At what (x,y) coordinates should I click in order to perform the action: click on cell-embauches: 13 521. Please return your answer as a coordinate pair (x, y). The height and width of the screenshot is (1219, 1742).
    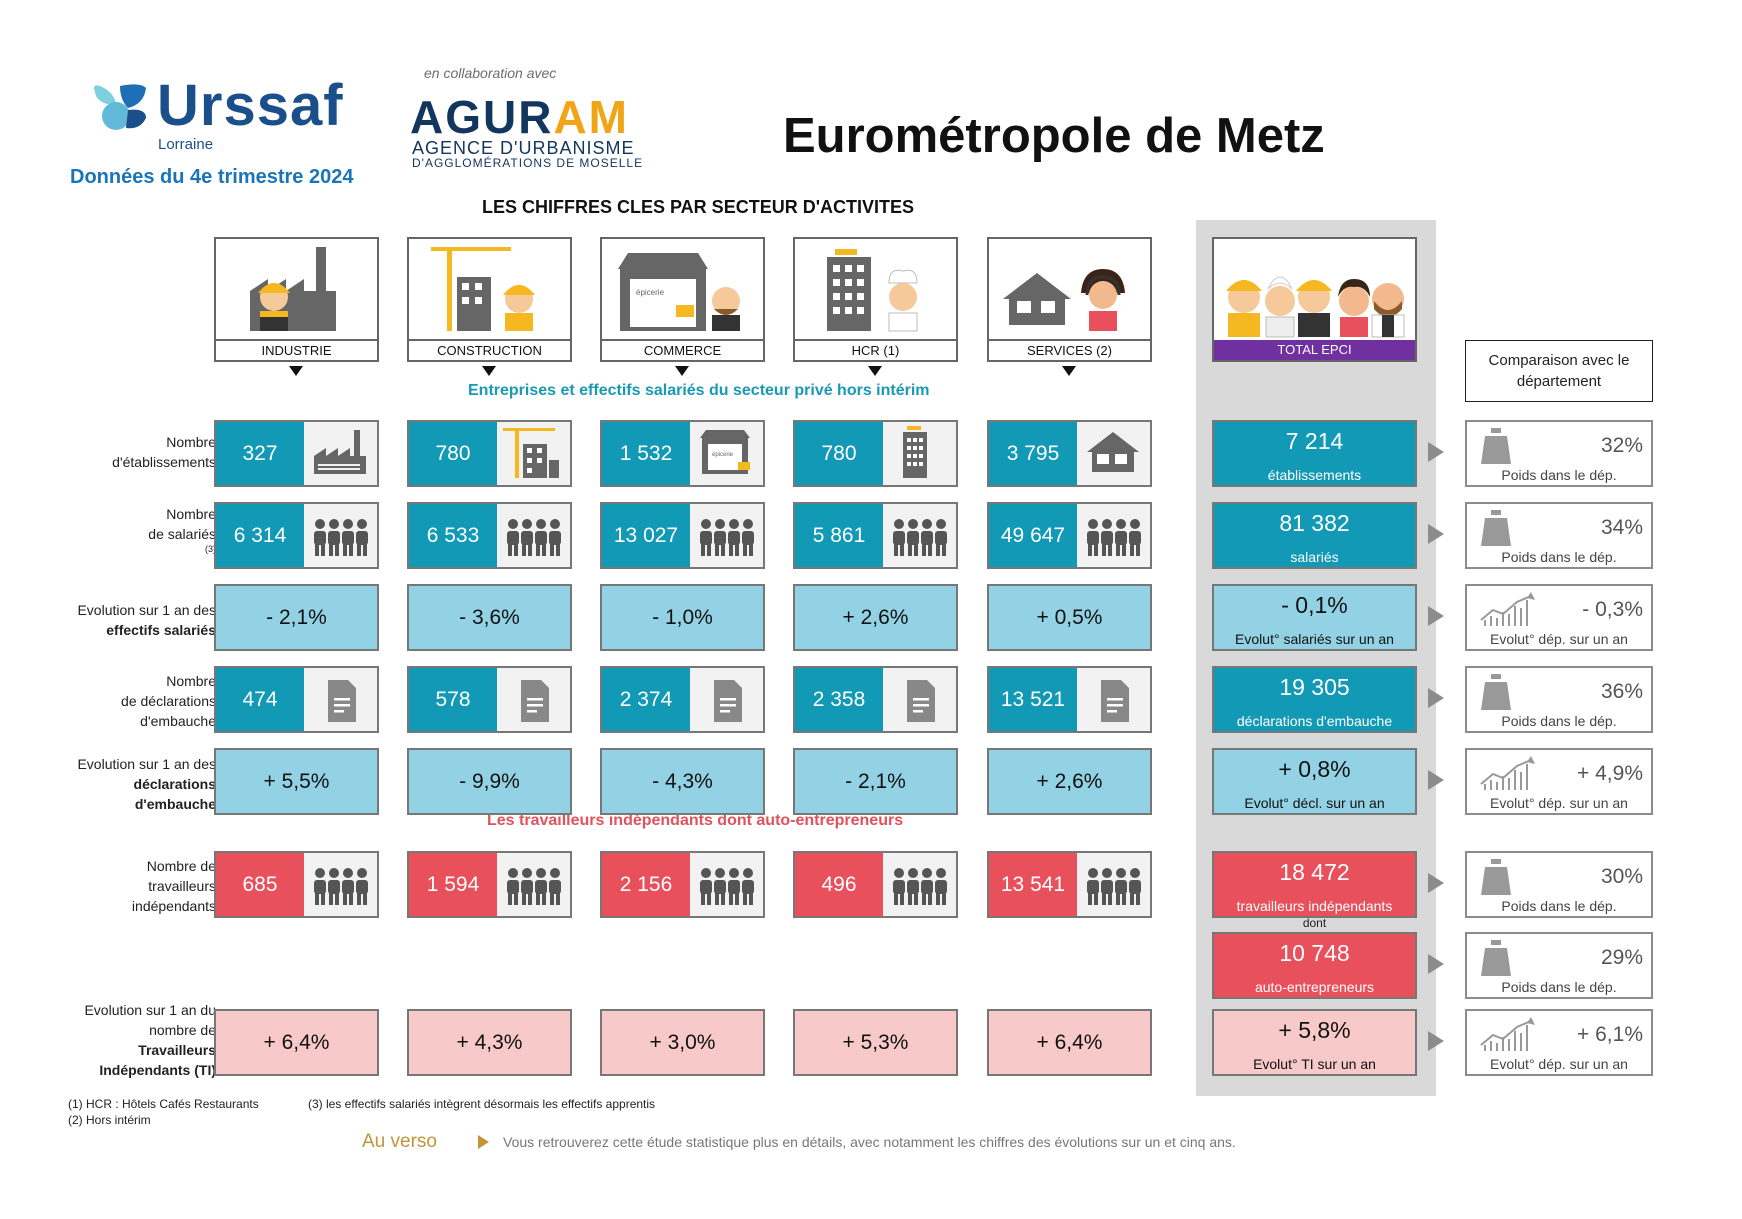
    Looking at the image, I should click on (1069, 699).